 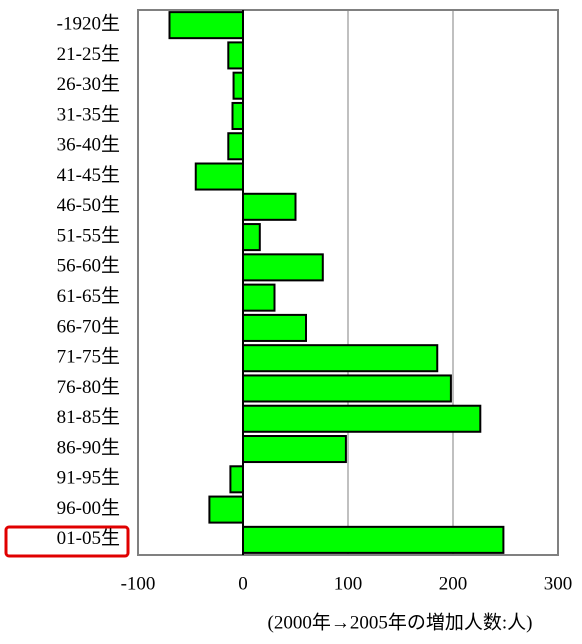 What do you see at coordinates (88, 296) in the screenshot?
I see `y-tick-label: 61-65生` at bounding box center [88, 296].